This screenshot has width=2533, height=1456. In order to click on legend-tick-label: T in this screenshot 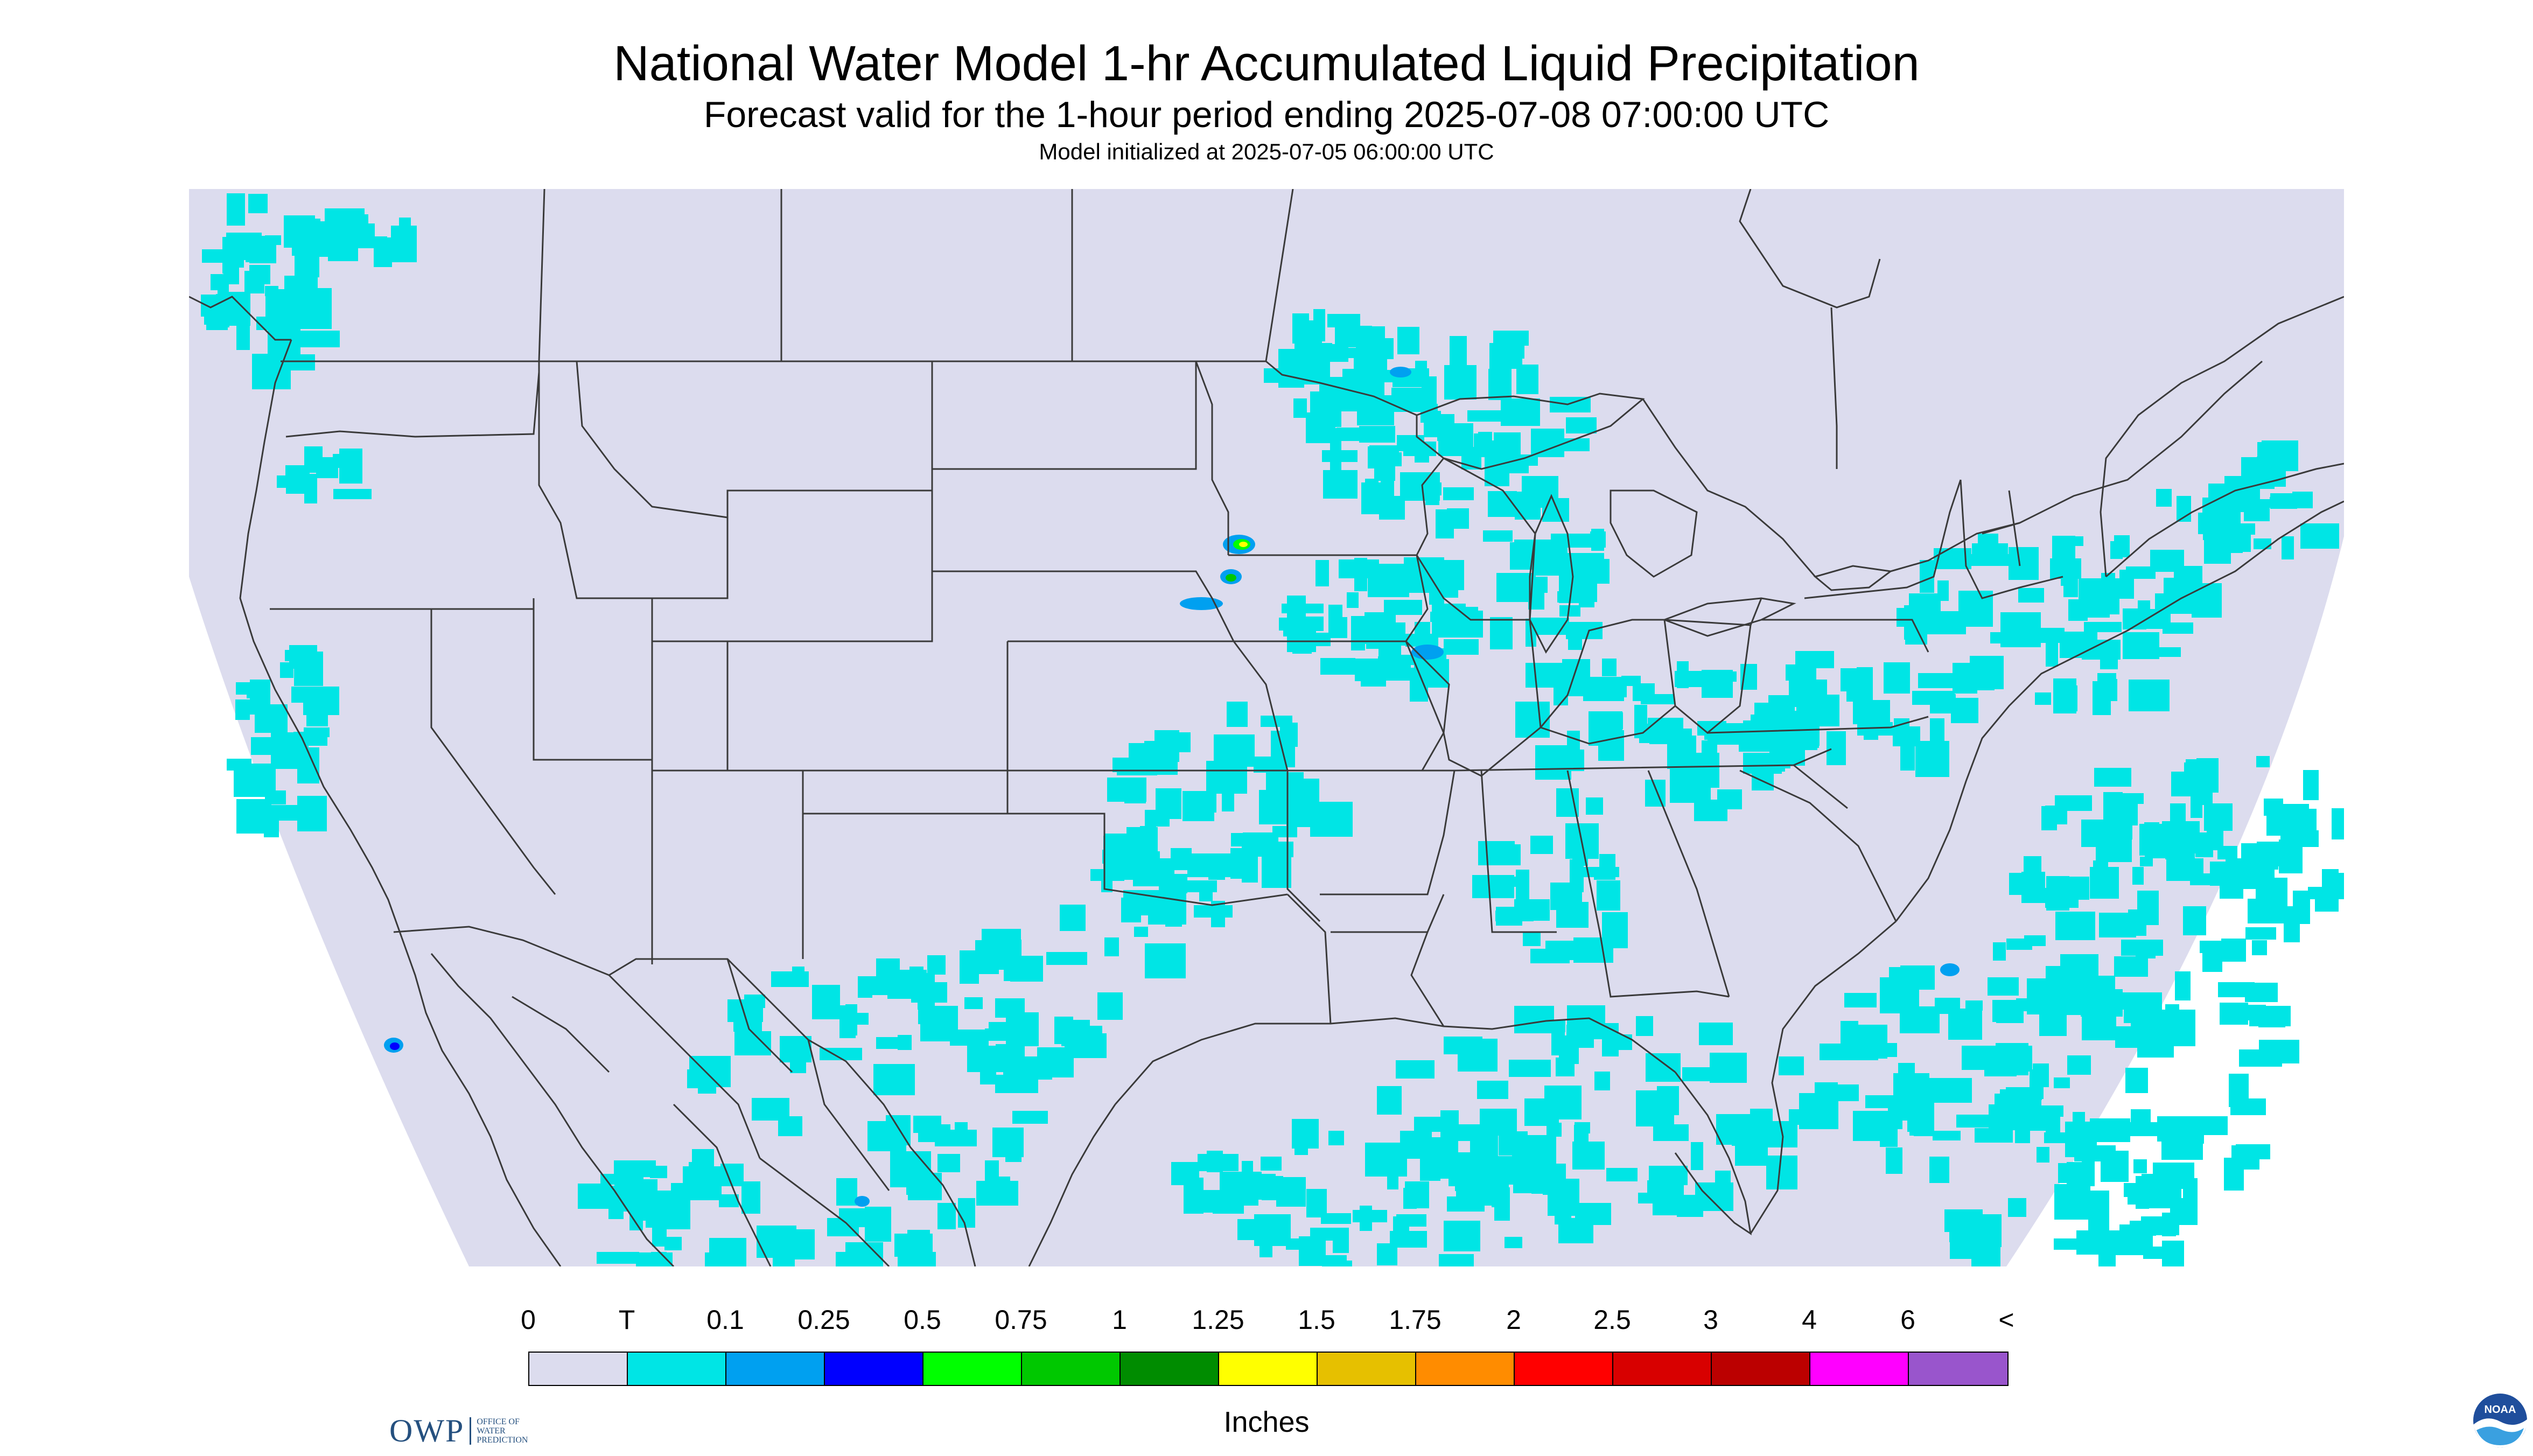, I will do `click(627, 1320)`.